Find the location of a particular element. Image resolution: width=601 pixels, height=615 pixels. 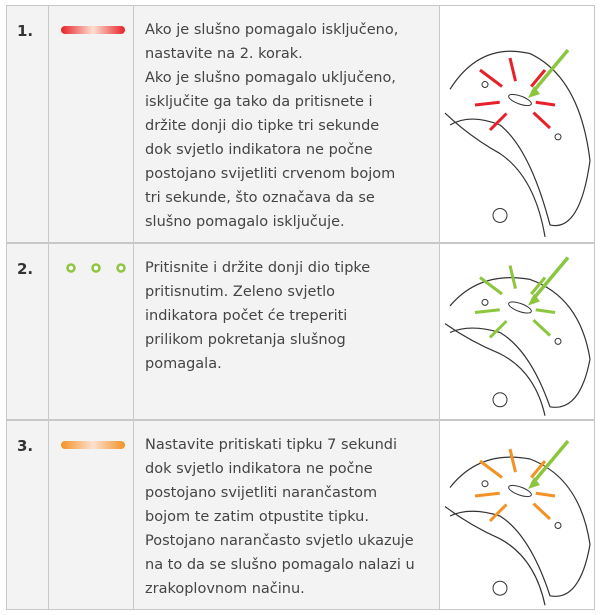

text-line: slušno pomagalo isključuje. is located at coordinates (245, 222).